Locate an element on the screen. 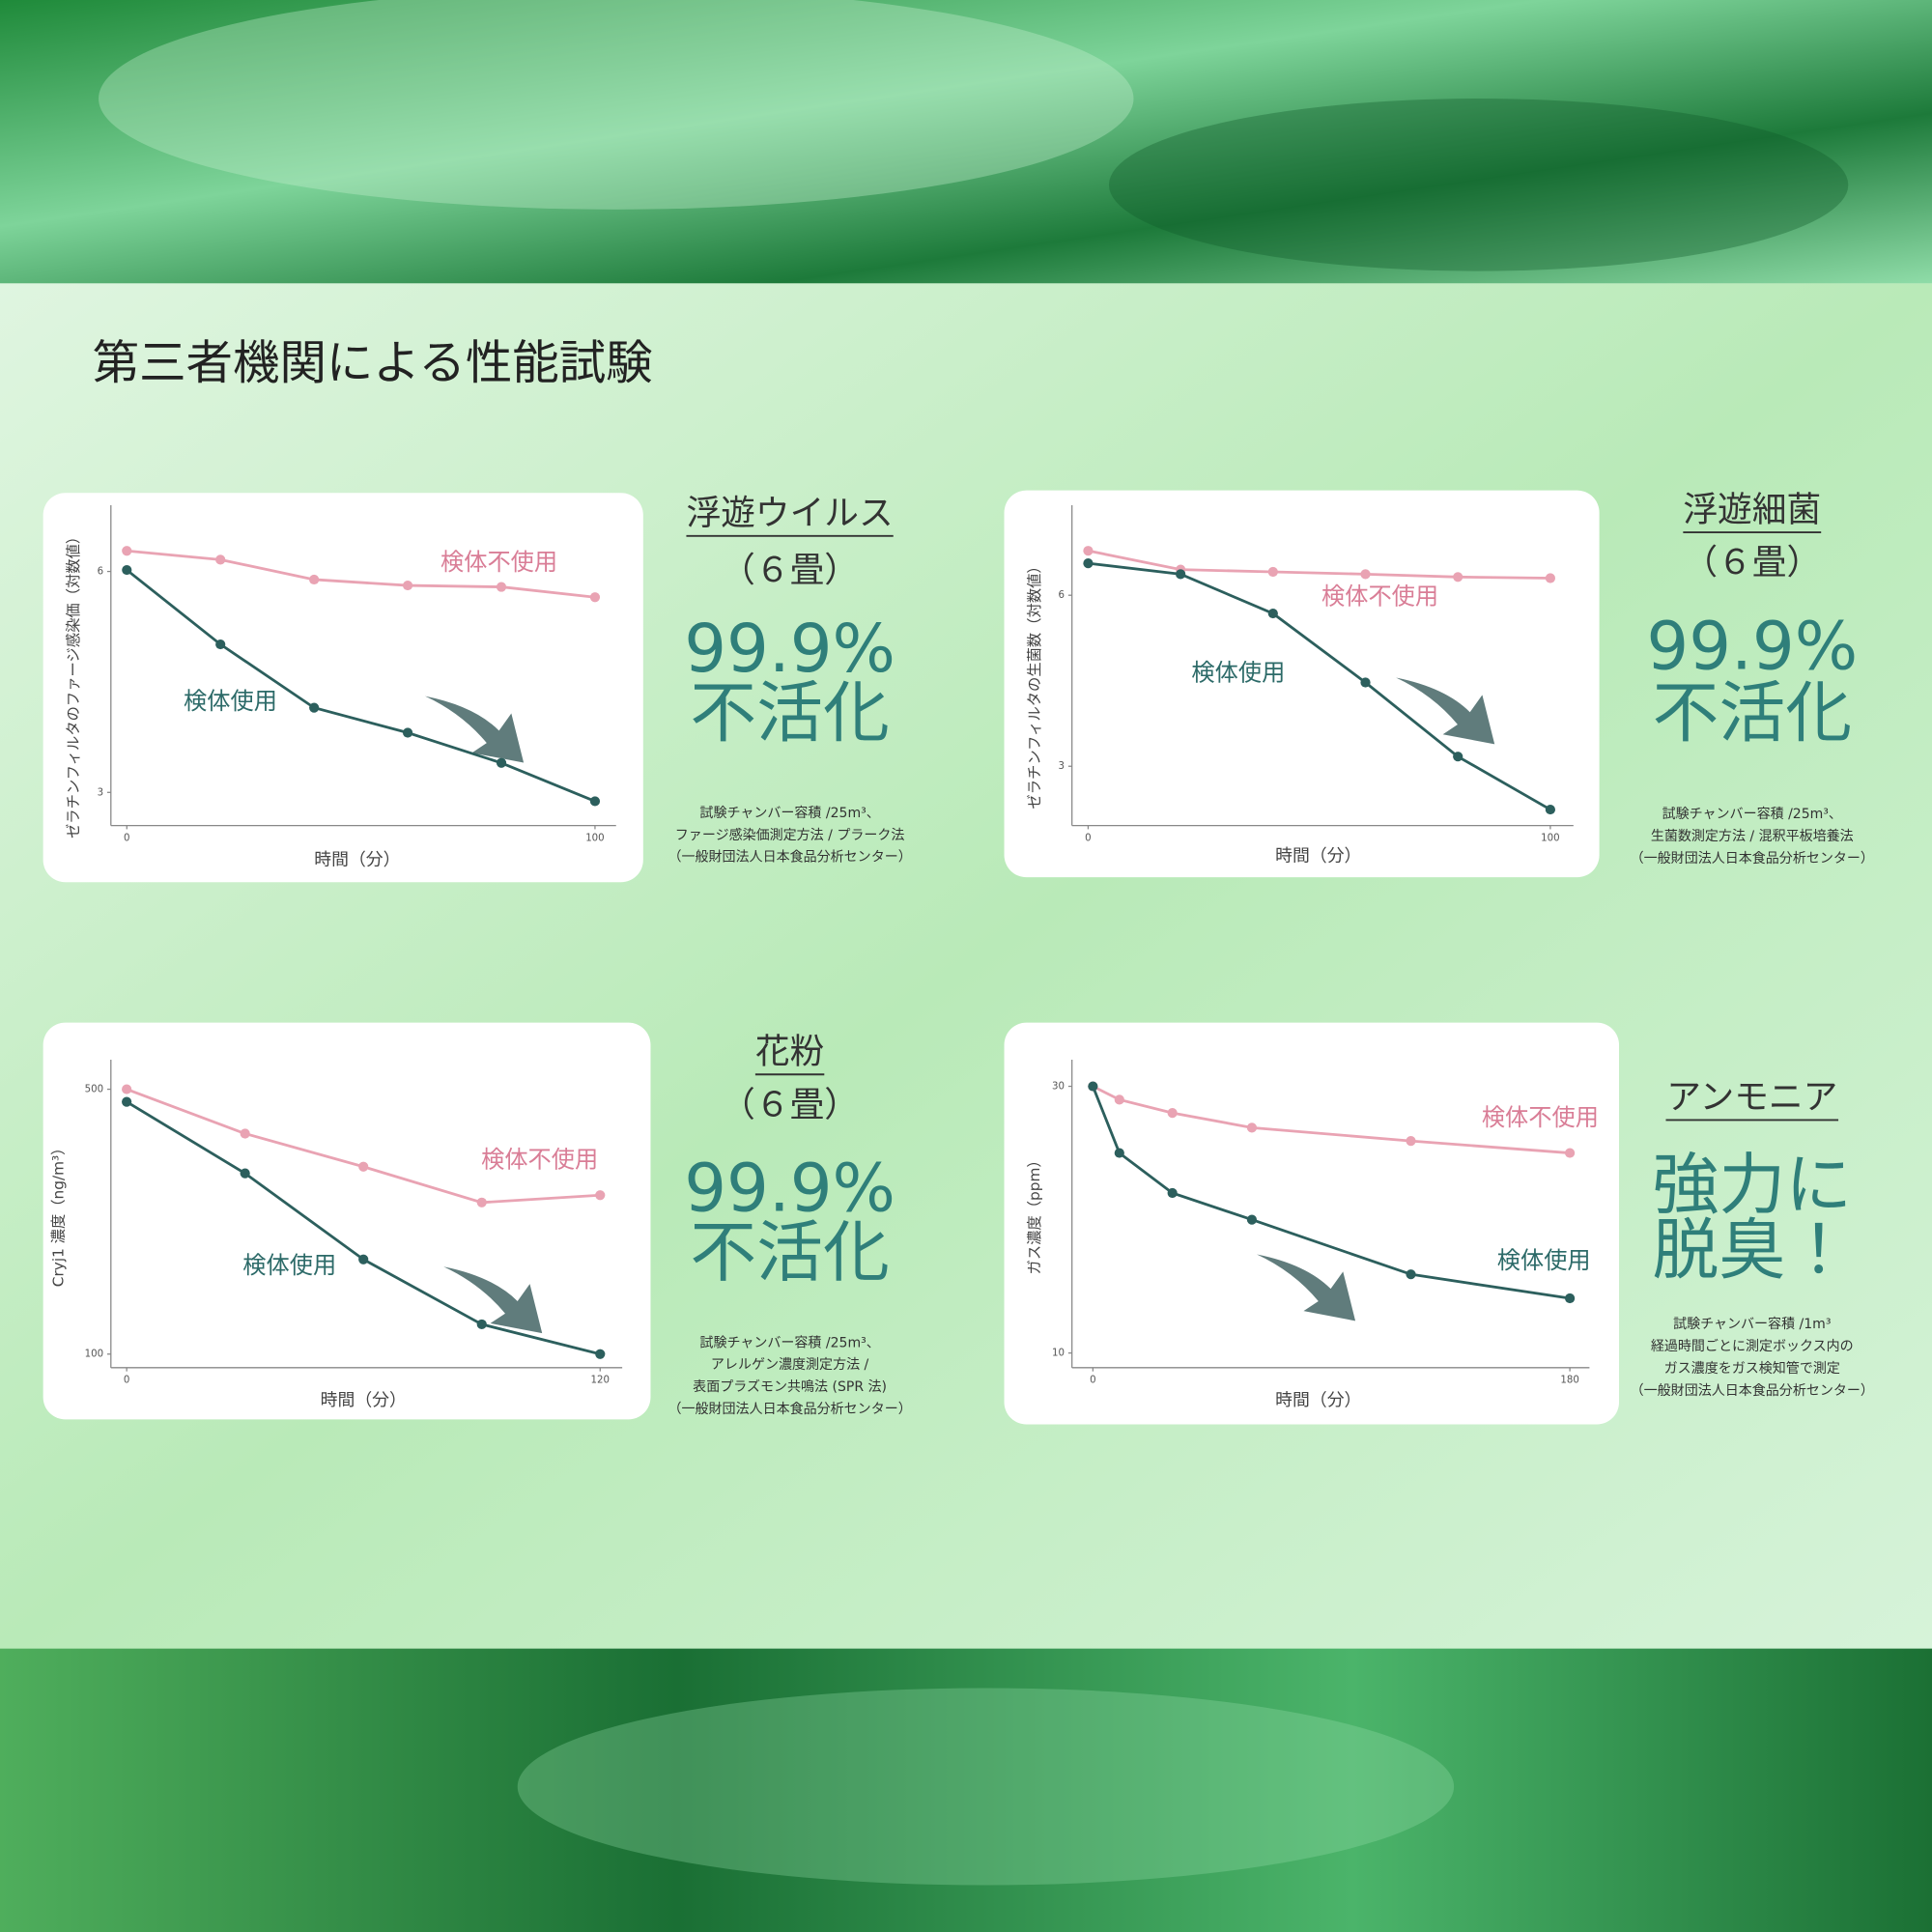 This screenshot has height=1932, width=1932. note: ファージ感染価測定方法 / プラーク法 is located at coordinates (790, 835).